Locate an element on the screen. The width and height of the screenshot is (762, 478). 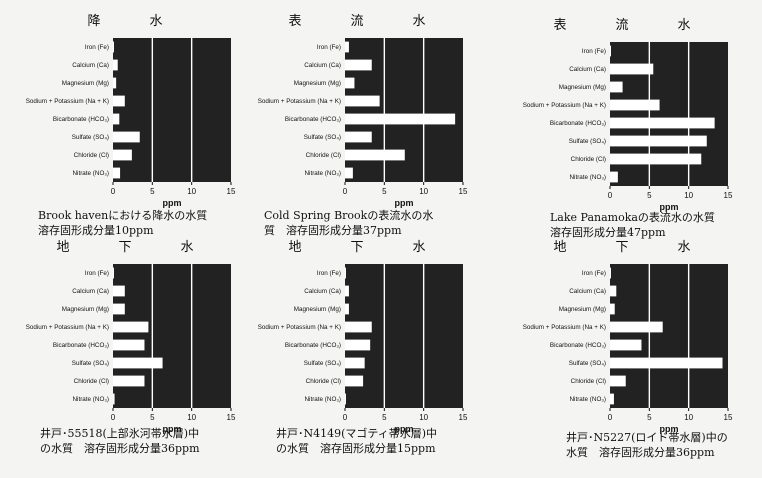
chart-title: 表 流 水 is located at coordinates (631, 25).